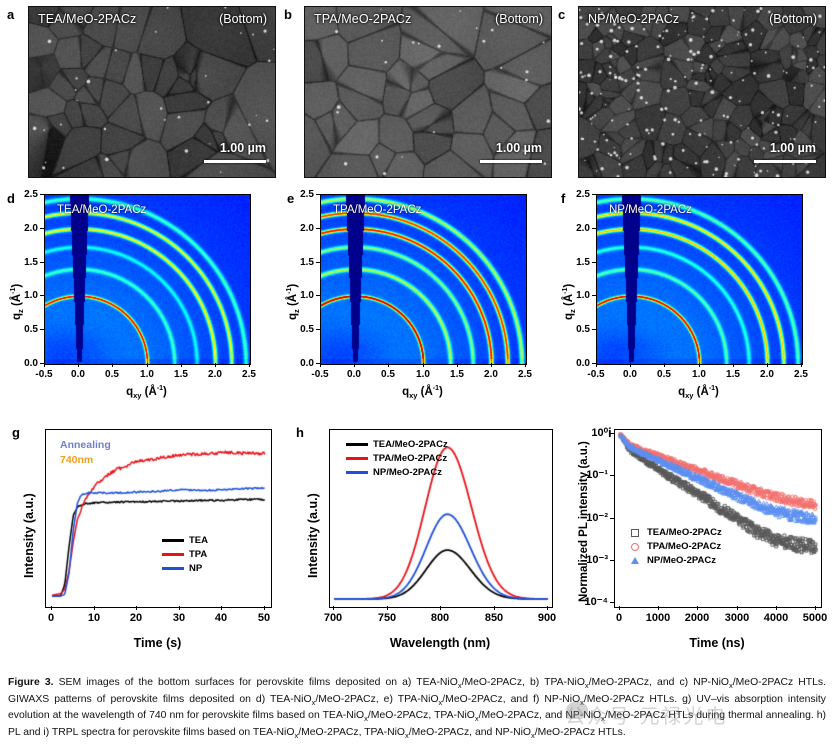 This screenshot has height=749, width=832. I want to click on axis-tick-label: 1.5, so click(31, 262).